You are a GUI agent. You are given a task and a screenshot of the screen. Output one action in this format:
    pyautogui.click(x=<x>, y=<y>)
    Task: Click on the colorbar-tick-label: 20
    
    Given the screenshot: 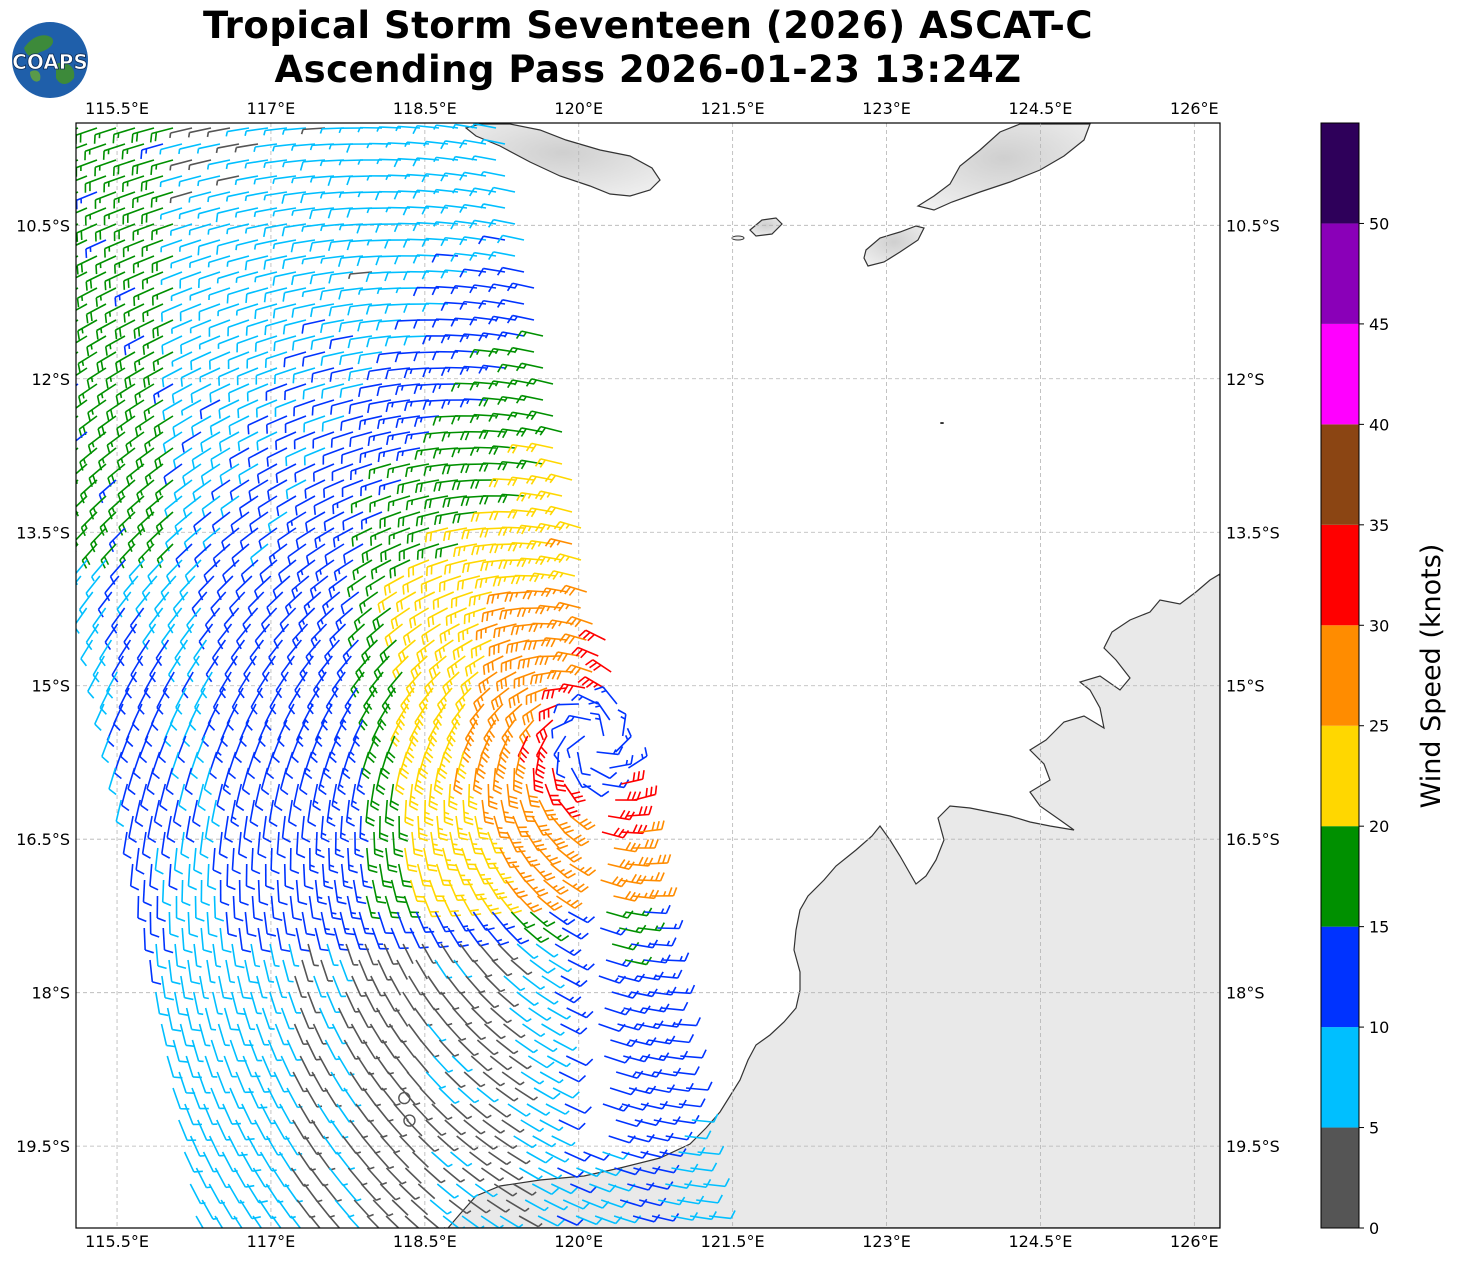 What is the action you would take?
    pyautogui.click(x=1379, y=826)
    